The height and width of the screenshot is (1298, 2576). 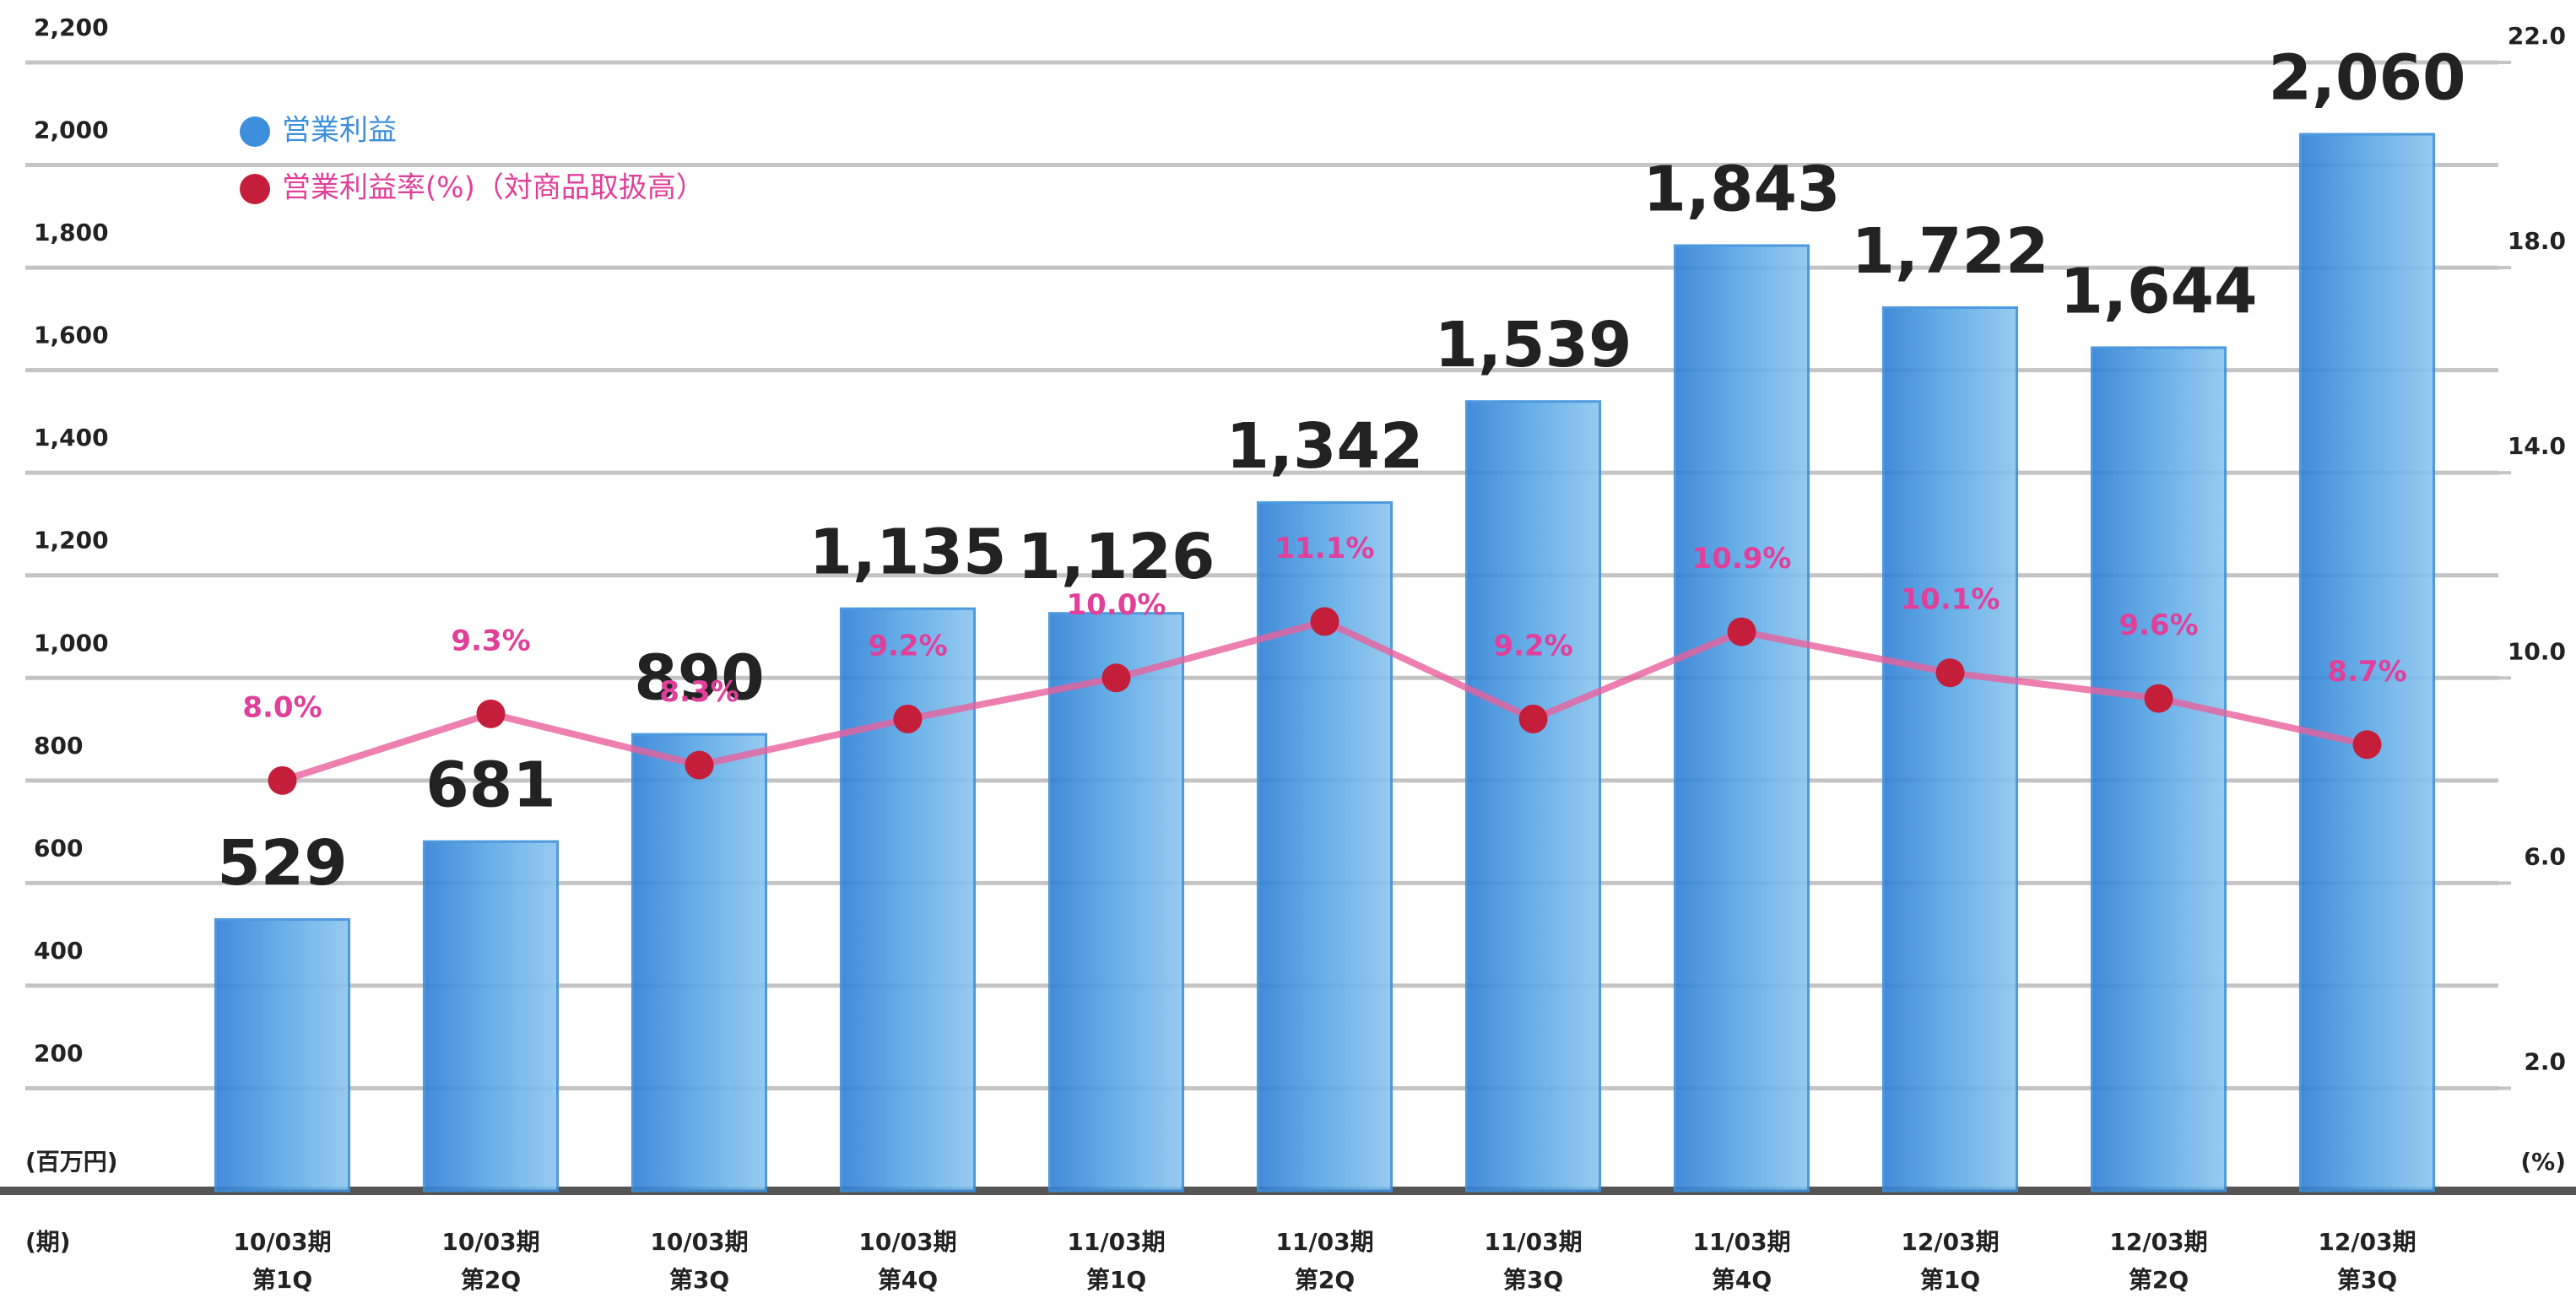 What do you see at coordinates (48, 1242) in the screenshot?
I see `x-axis-label: (期)` at bounding box center [48, 1242].